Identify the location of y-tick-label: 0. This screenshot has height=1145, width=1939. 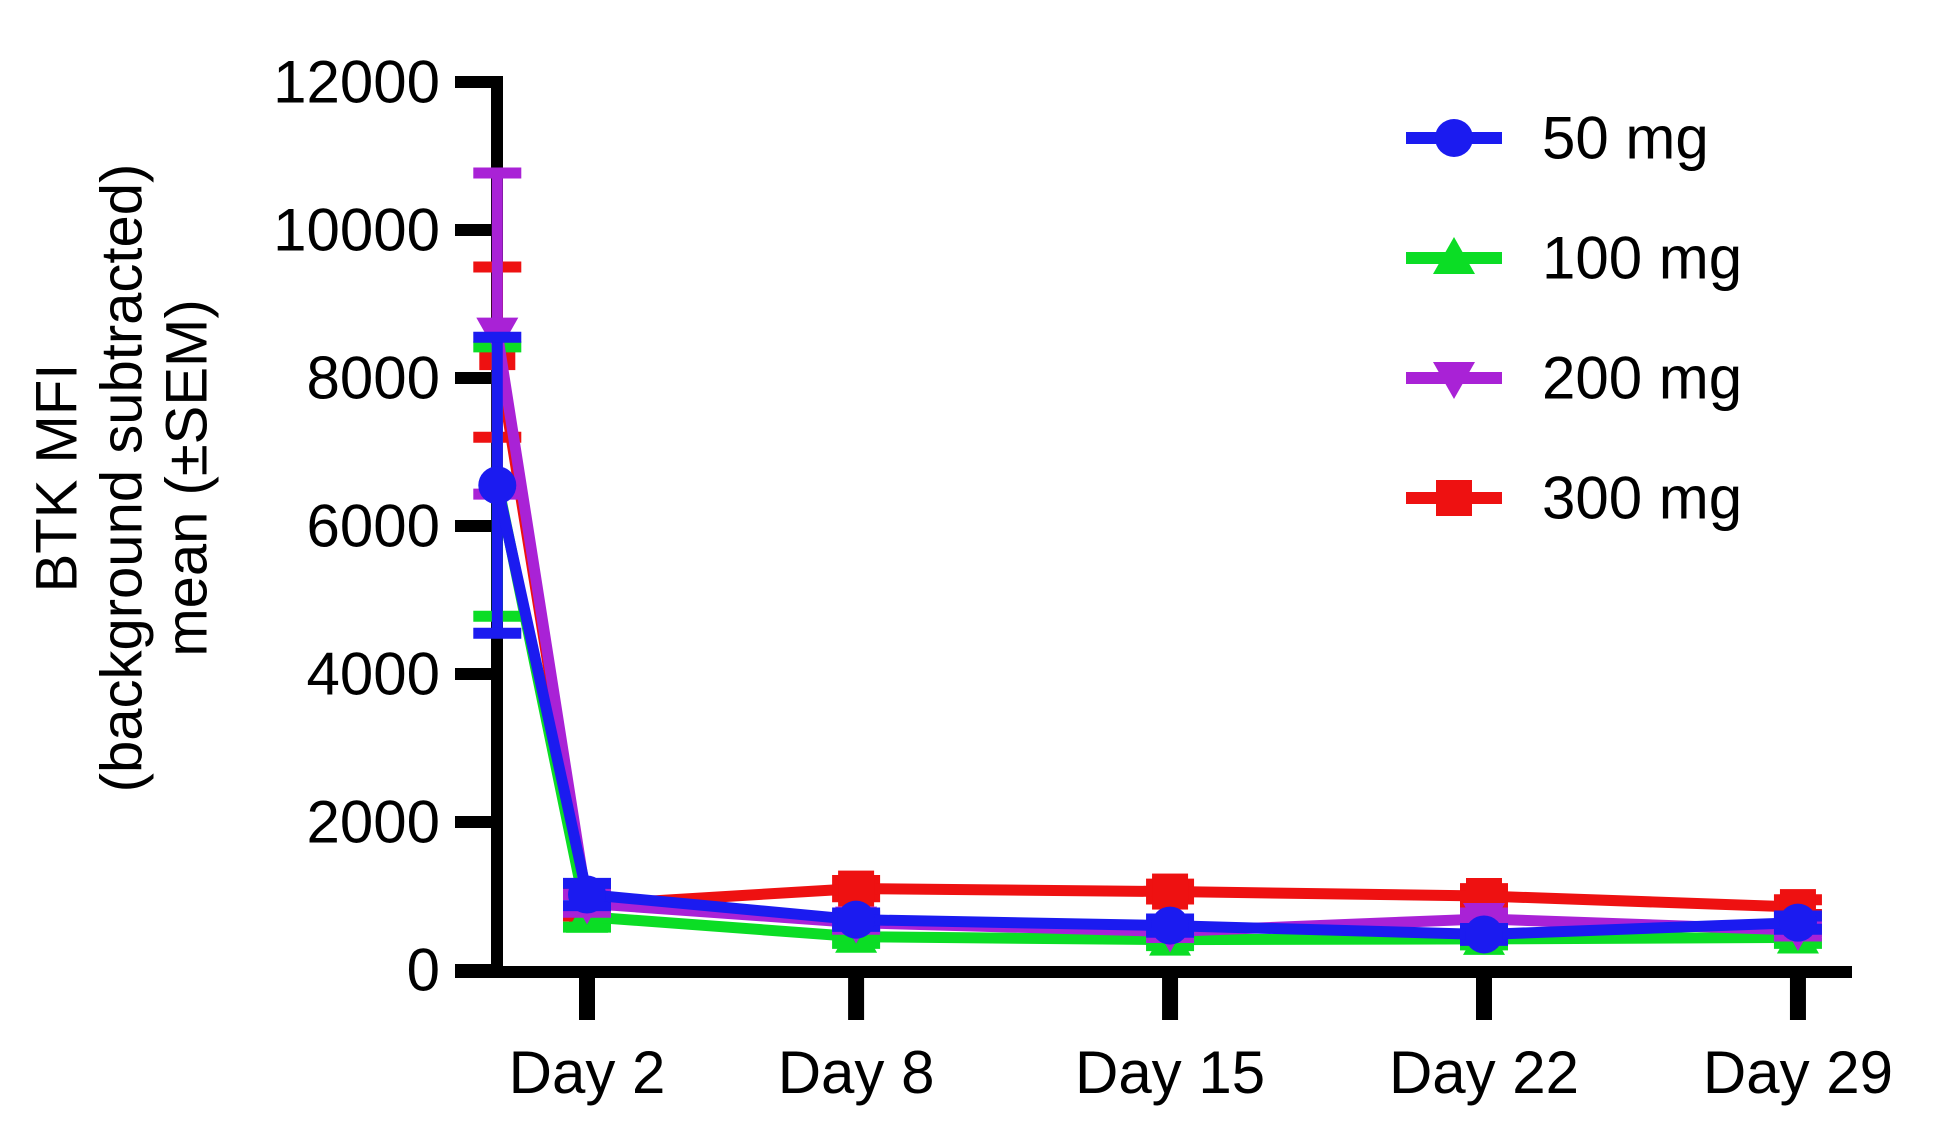
(423, 970).